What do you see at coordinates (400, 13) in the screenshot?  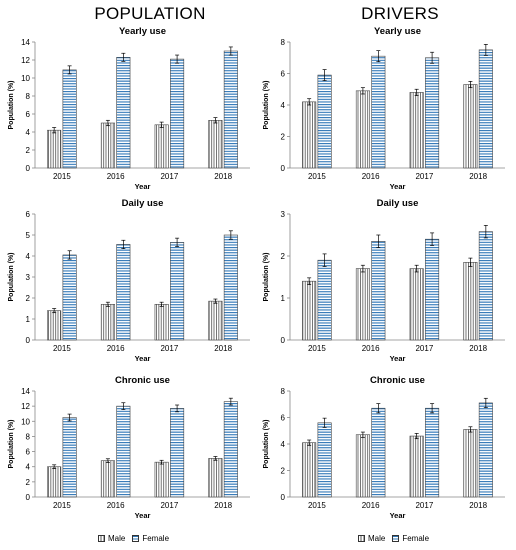 I see `drivers-column-title: DRIVERS` at bounding box center [400, 13].